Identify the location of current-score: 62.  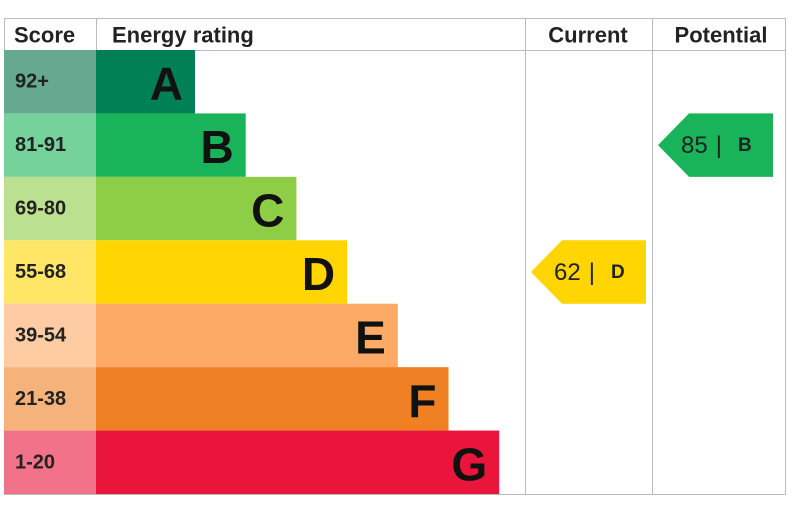
(567, 272).